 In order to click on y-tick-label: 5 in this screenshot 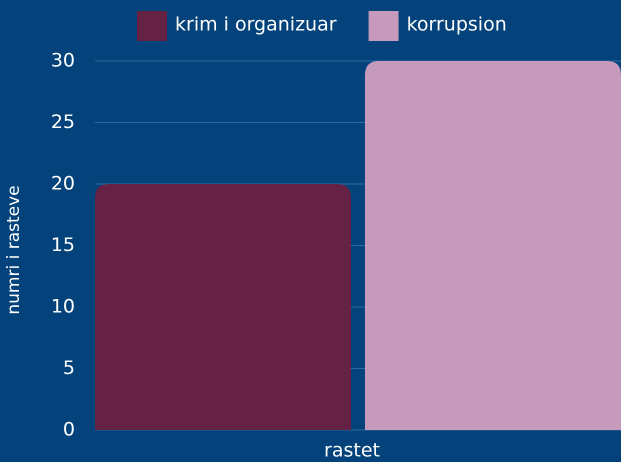, I will do `click(69, 368)`.